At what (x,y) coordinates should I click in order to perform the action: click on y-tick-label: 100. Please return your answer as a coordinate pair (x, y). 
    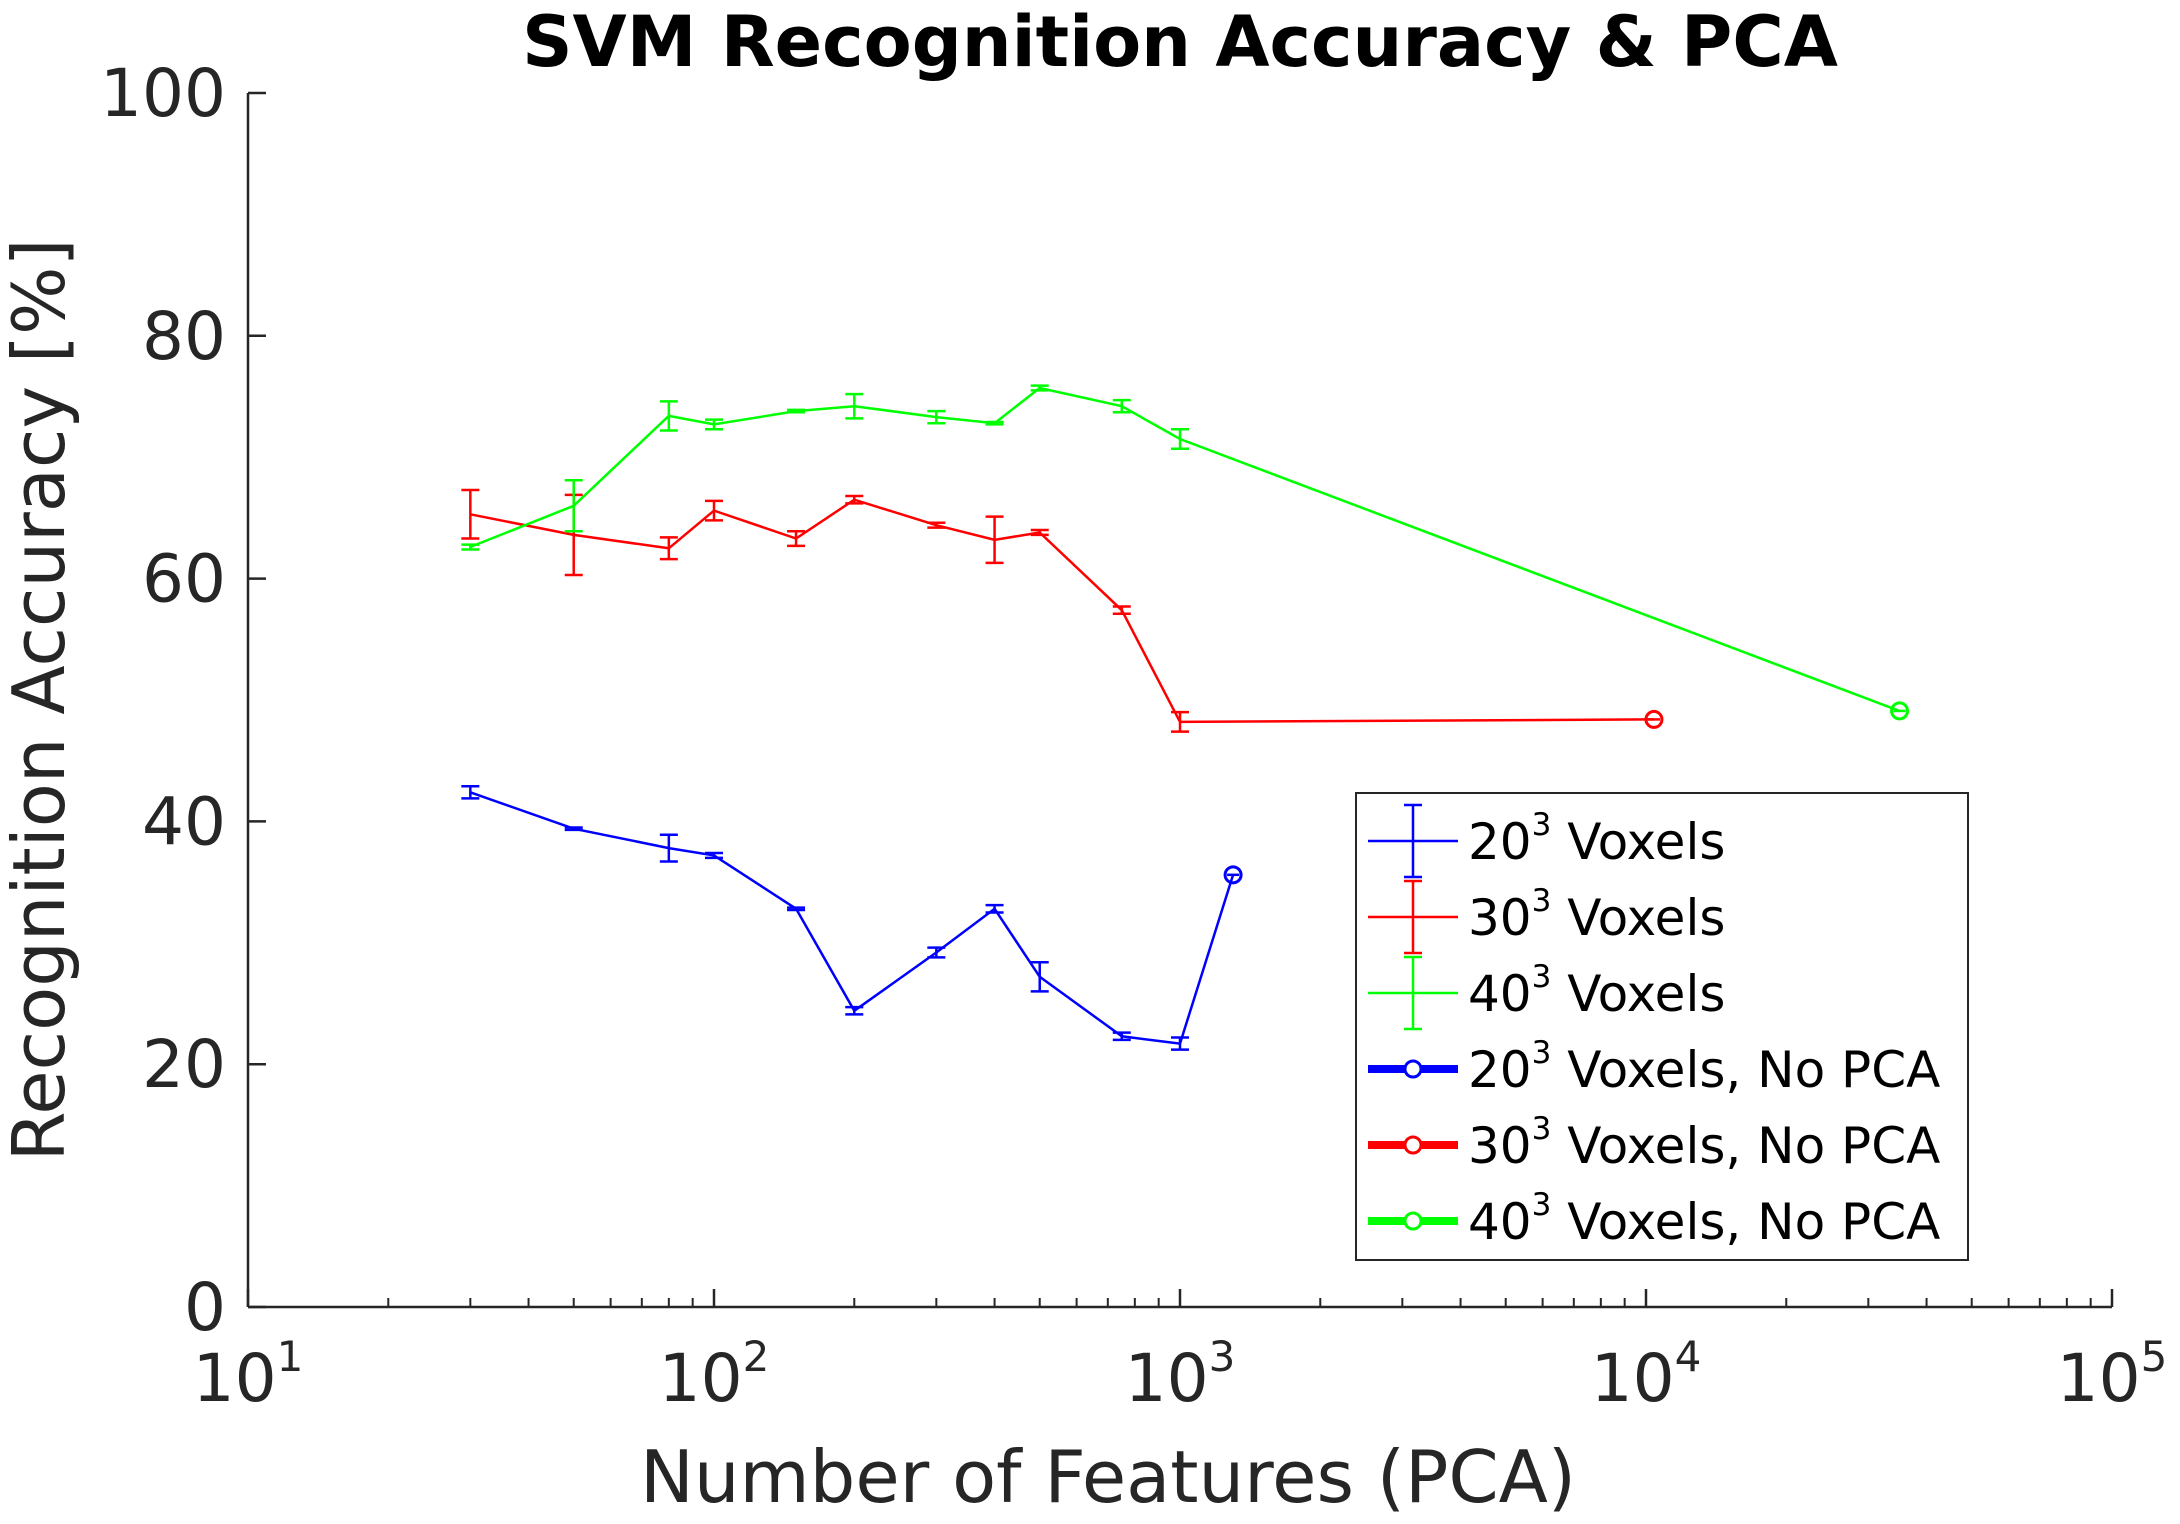
    Looking at the image, I should click on (163, 93).